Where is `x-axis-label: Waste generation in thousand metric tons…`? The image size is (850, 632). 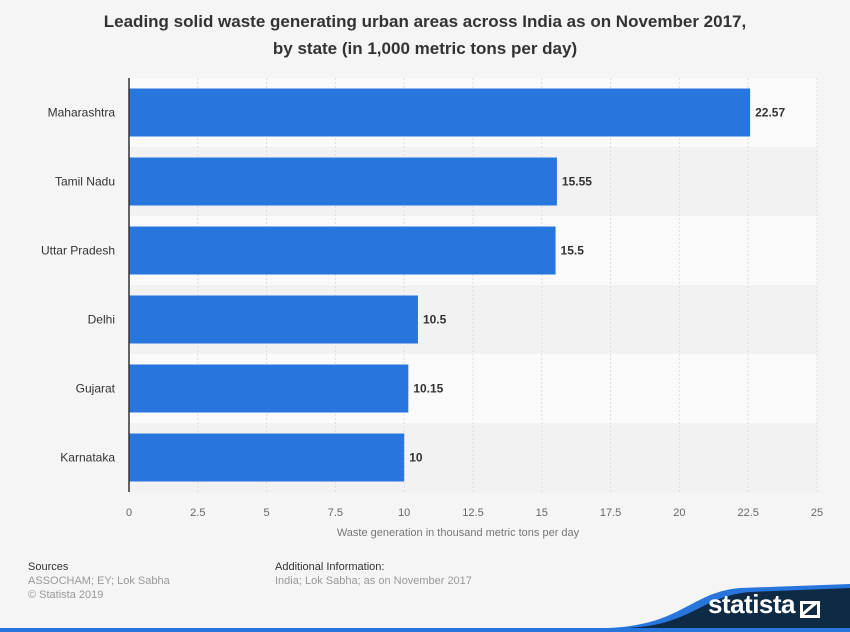
x-axis-label: Waste generation in thousand metric tons… is located at coordinates (458, 533).